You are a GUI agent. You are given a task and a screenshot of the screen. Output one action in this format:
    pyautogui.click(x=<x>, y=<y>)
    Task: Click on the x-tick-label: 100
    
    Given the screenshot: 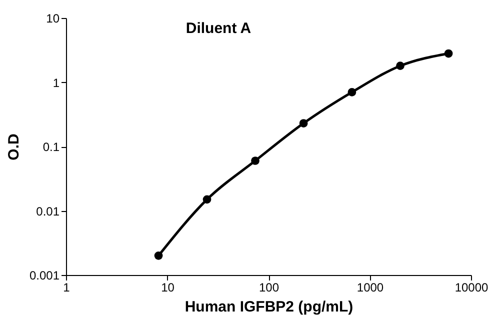 What is the action you would take?
    pyautogui.click(x=269, y=287)
    